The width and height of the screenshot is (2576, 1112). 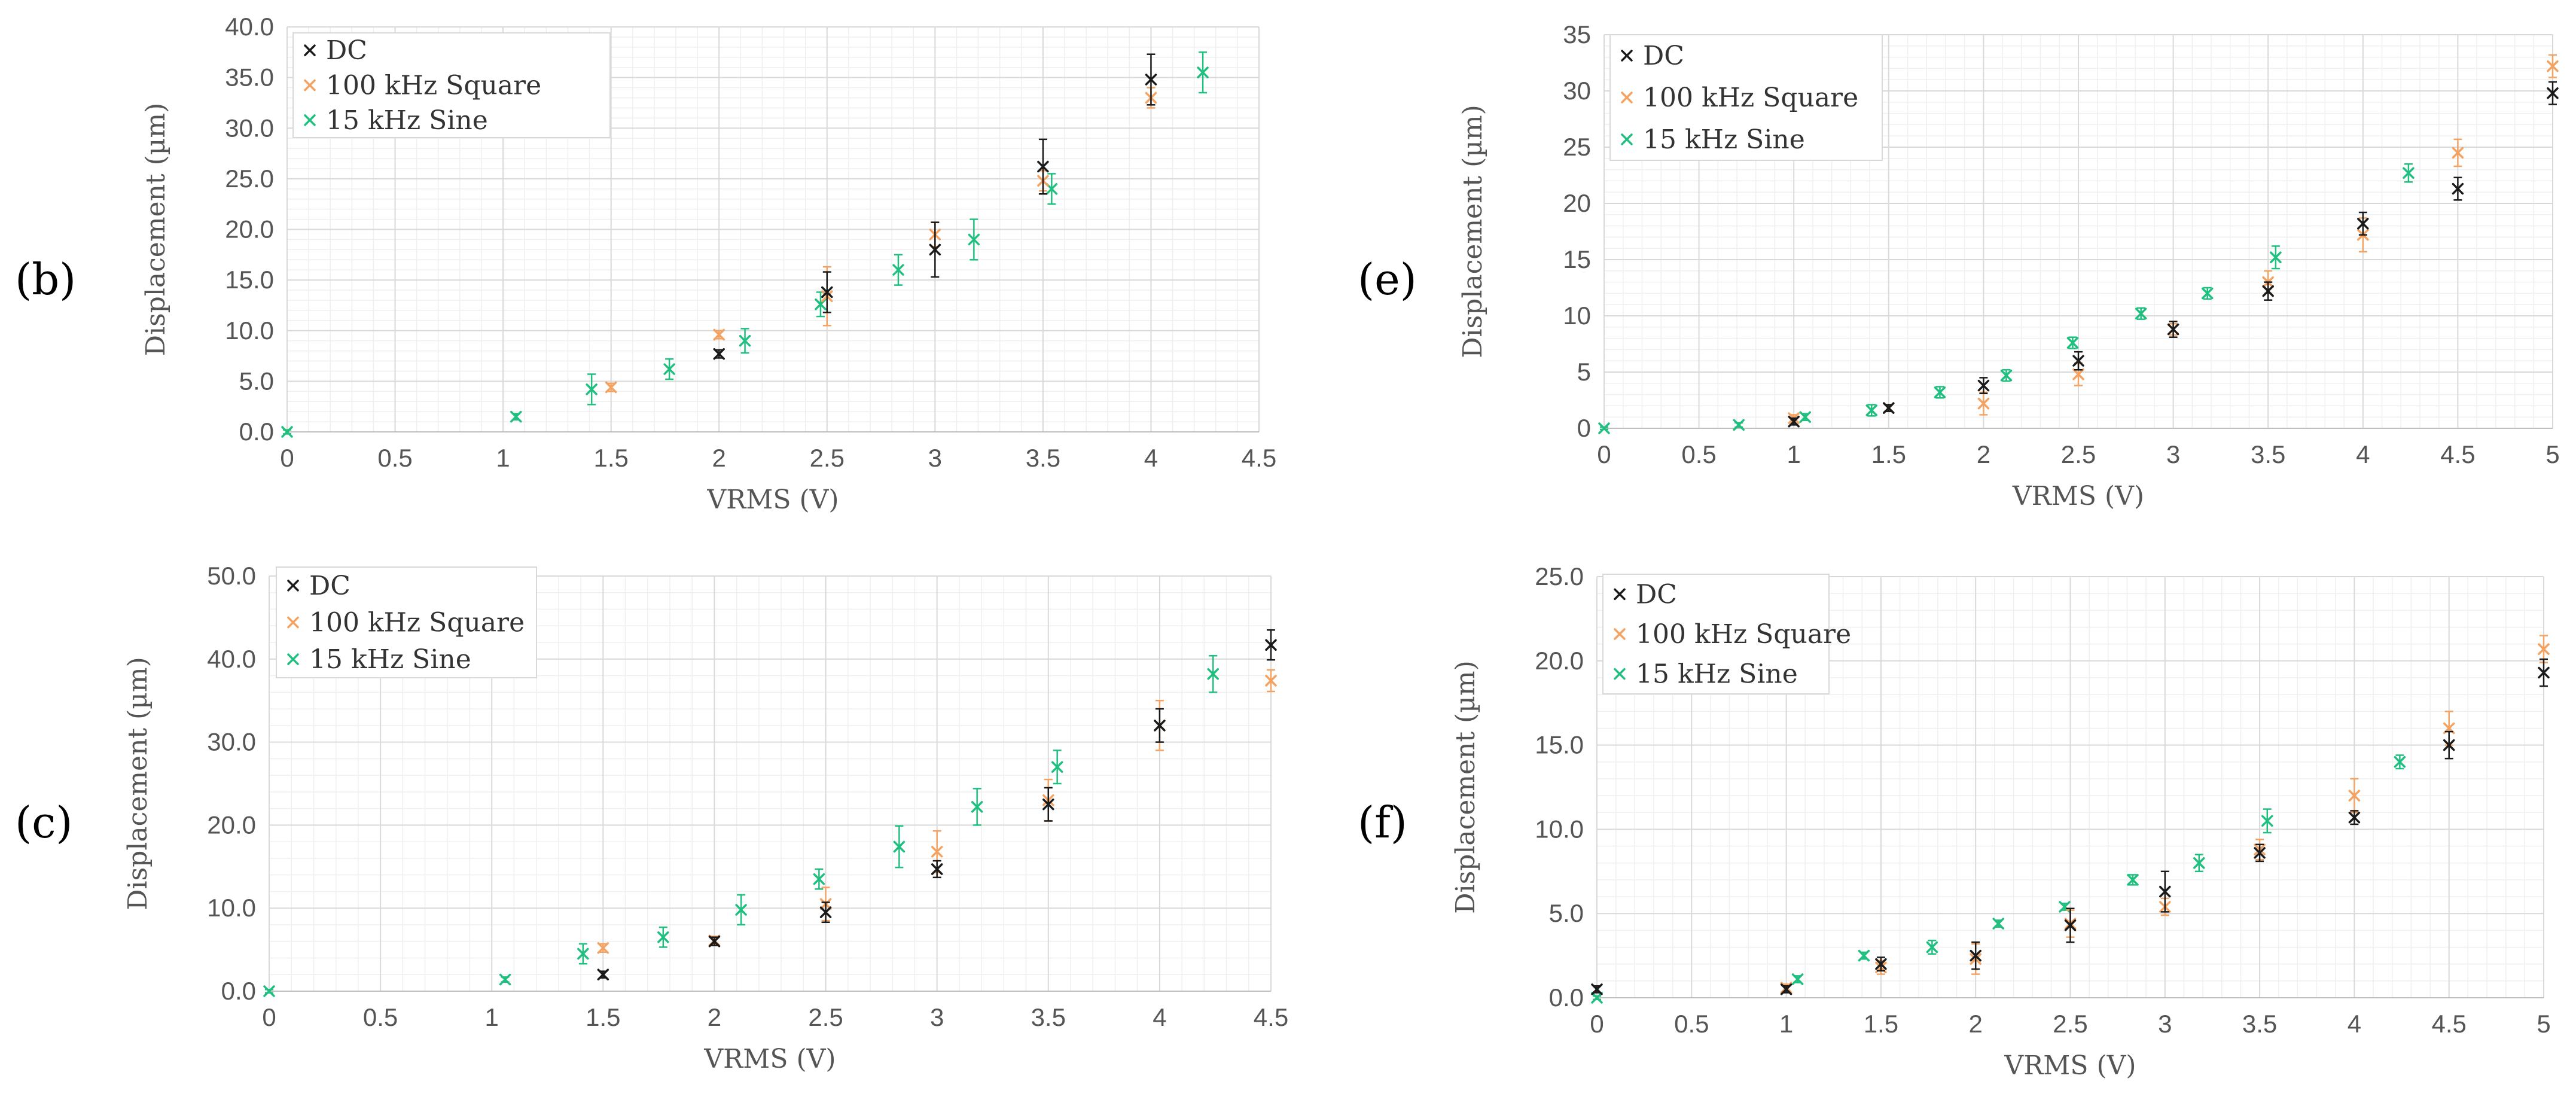 What do you see at coordinates (330, 586) in the screenshot?
I see `legend-label: DC` at bounding box center [330, 586].